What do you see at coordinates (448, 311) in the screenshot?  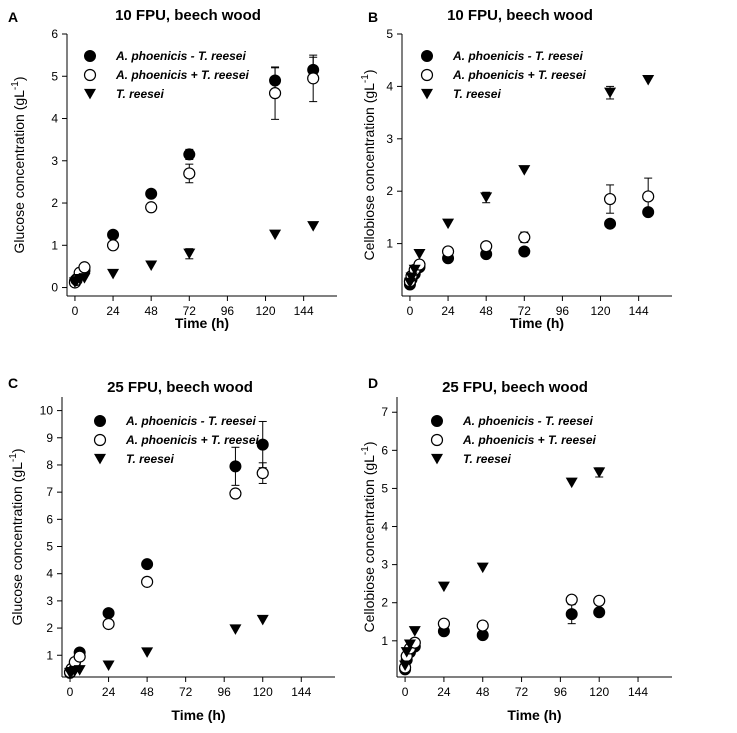 I see `panel-b-x-tick-label: 24` at bounding box center [448, 311].